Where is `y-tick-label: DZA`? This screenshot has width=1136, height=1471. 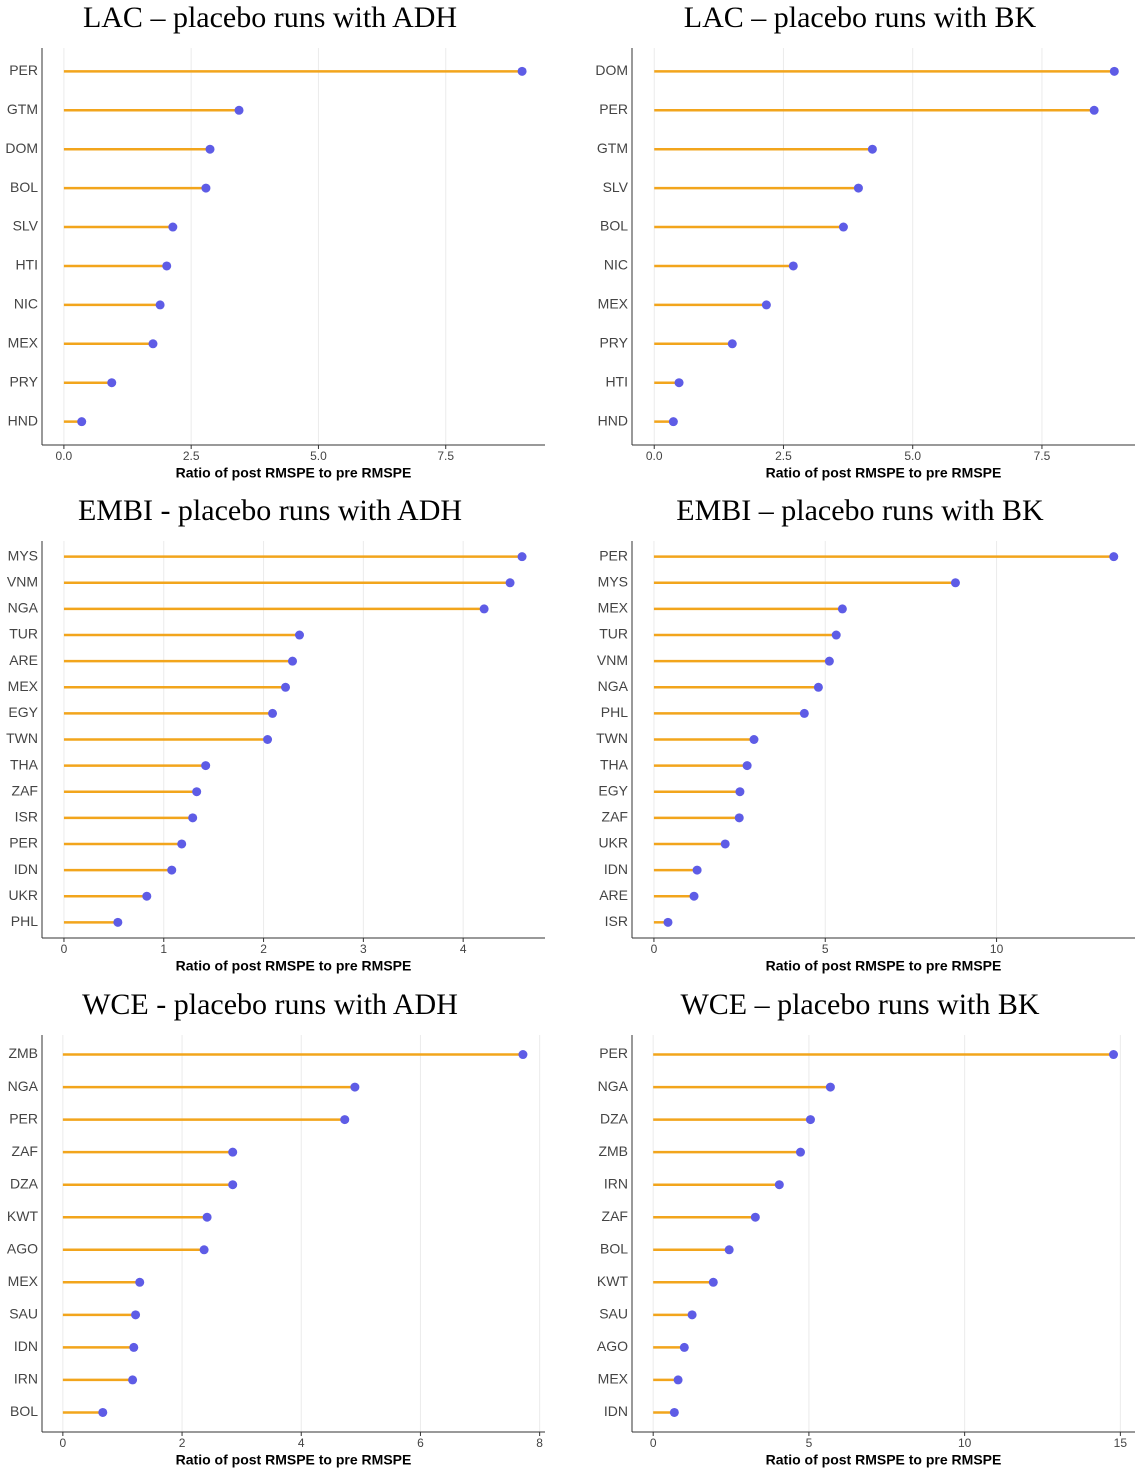 y-tick-label: DZA is located at coordinates (24, 1183).